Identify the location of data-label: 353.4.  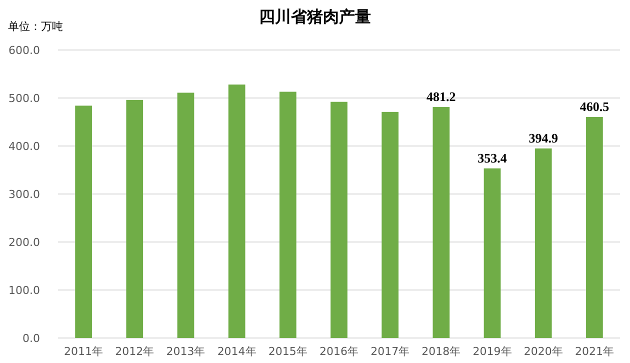
(493, 158).